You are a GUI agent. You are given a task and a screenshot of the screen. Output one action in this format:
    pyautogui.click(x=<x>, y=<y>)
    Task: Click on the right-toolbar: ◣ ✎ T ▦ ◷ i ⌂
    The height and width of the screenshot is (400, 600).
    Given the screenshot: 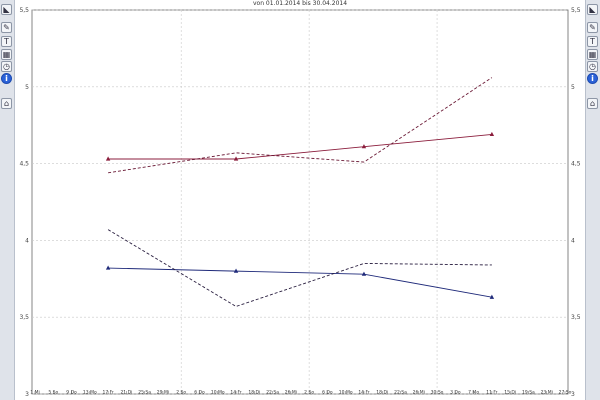 What is the action you would take?
    pyautogui.click(x=592, y=200)
    